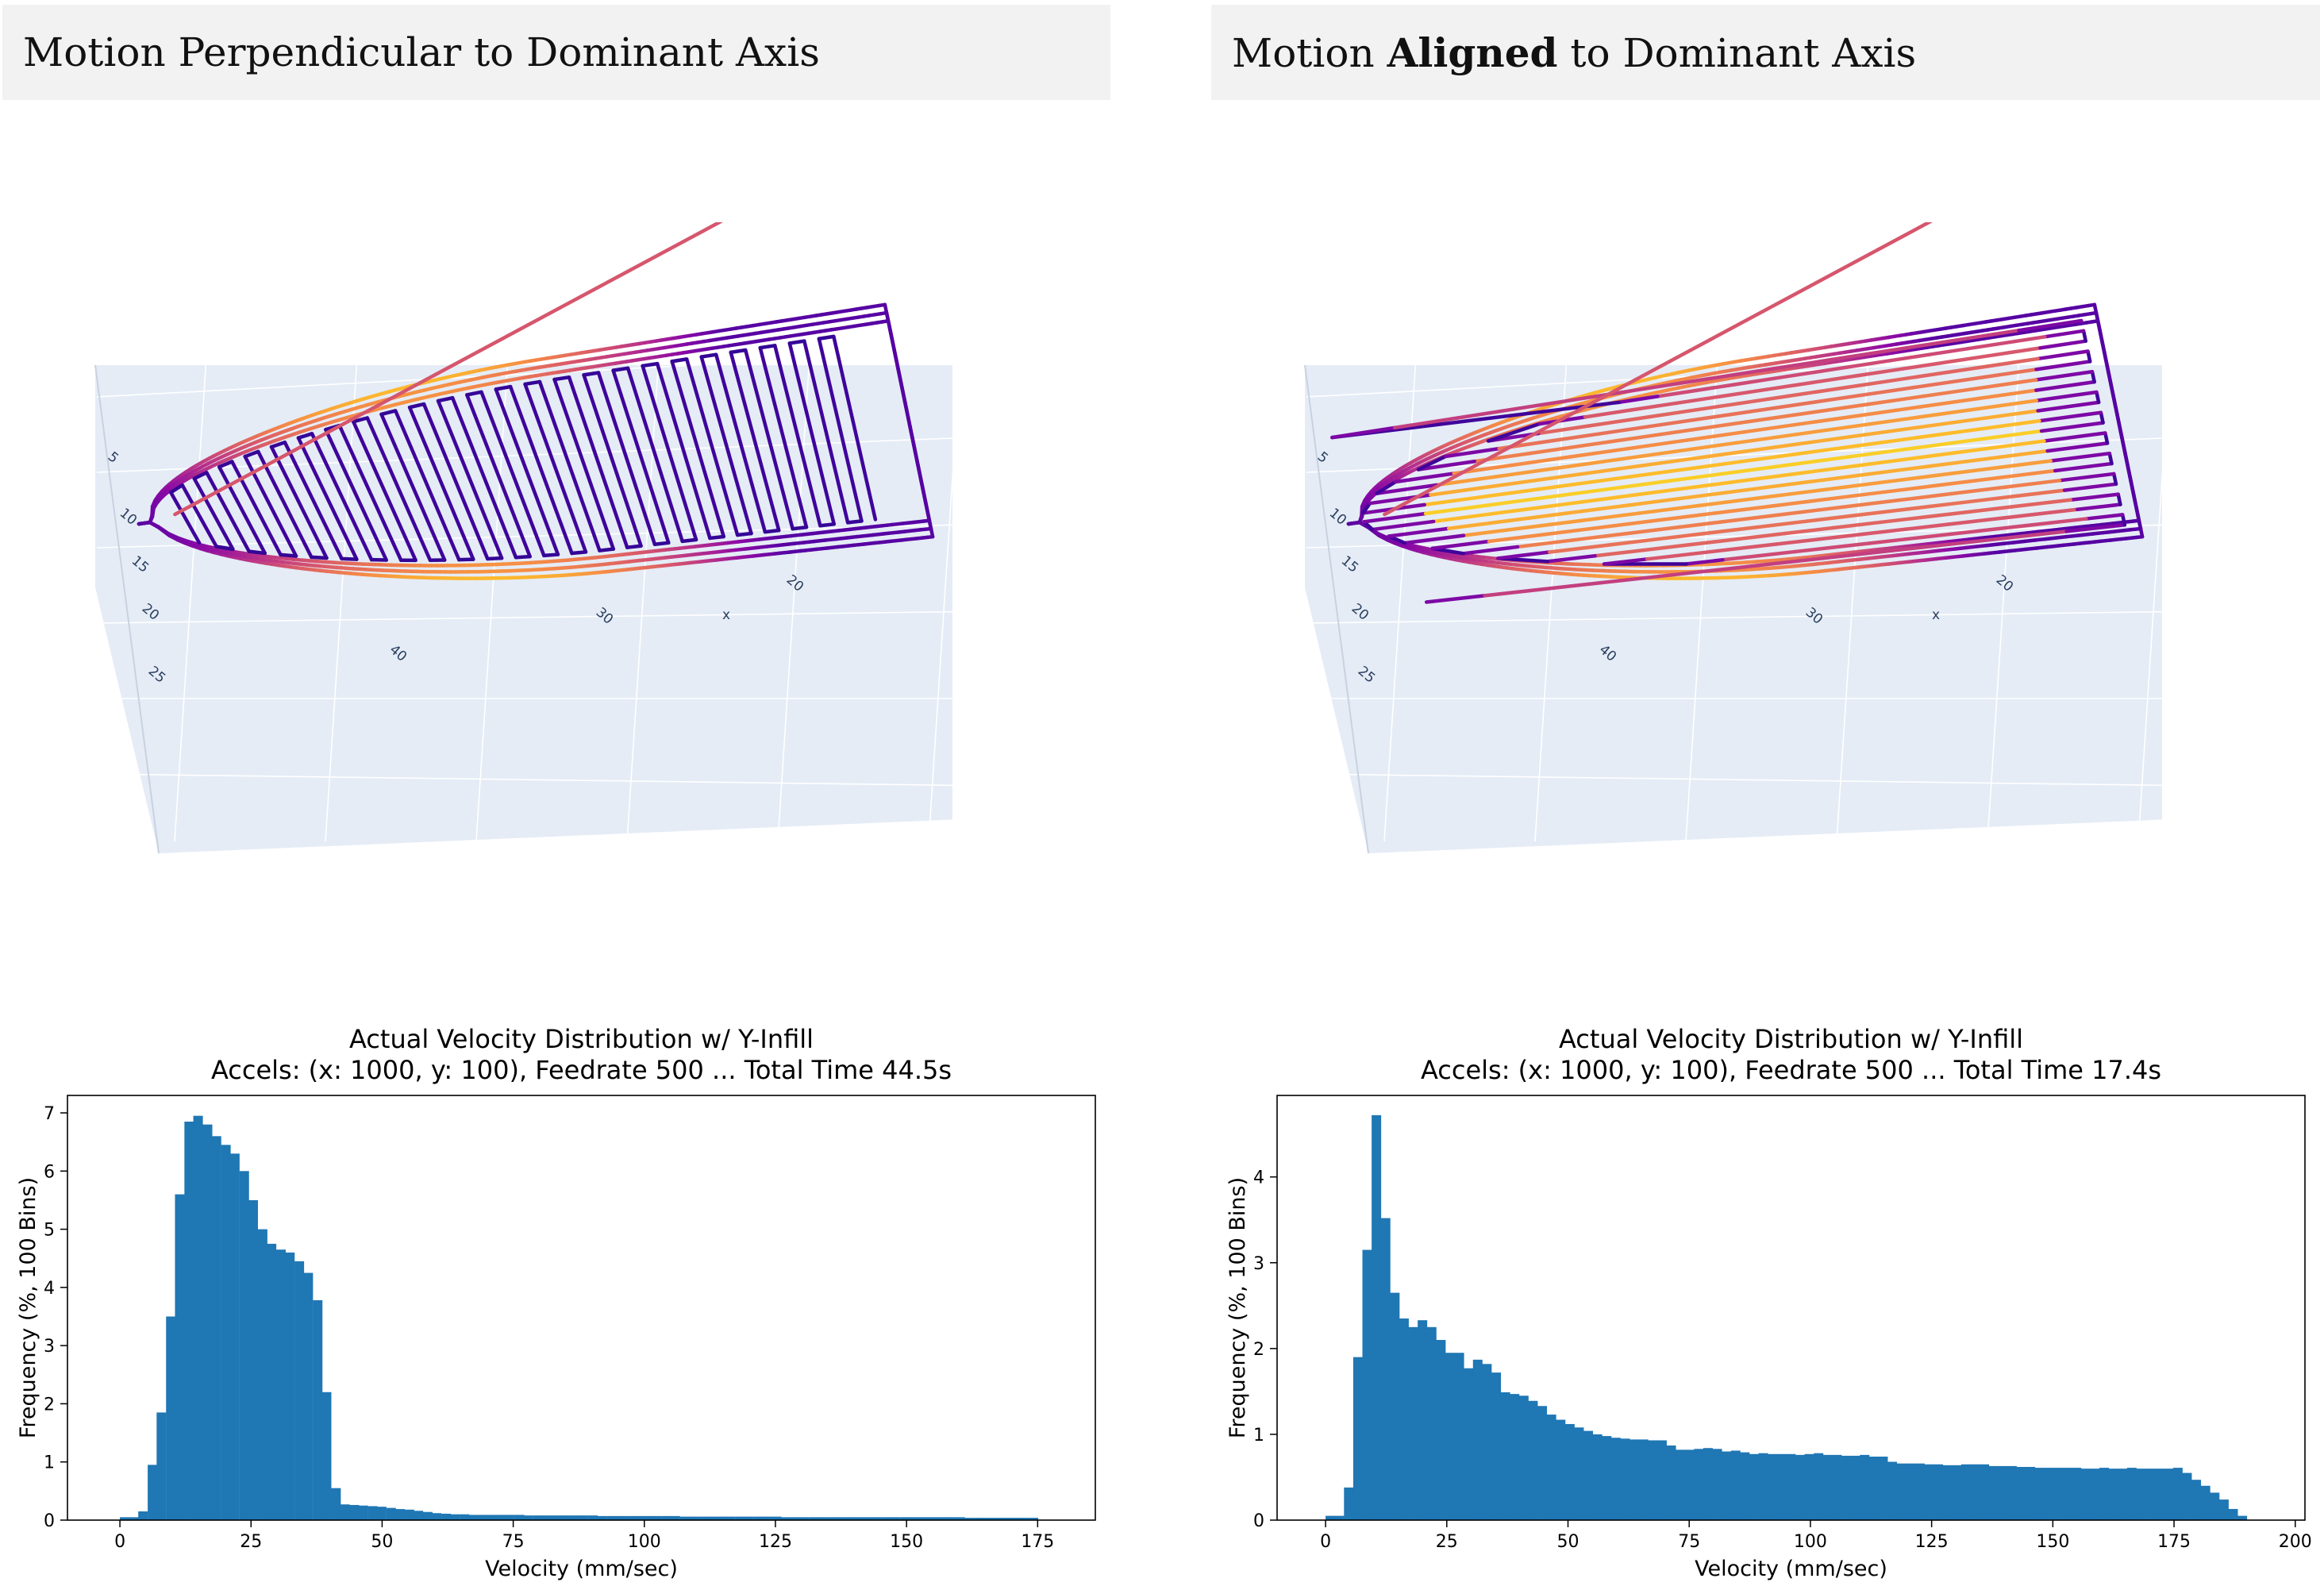 Image resolution: width=2324 pixels, height=1586 pixels. Describe the element at coordinates (49, 1114) in the screenshot. I see `y-tick-label: 7` at that location.